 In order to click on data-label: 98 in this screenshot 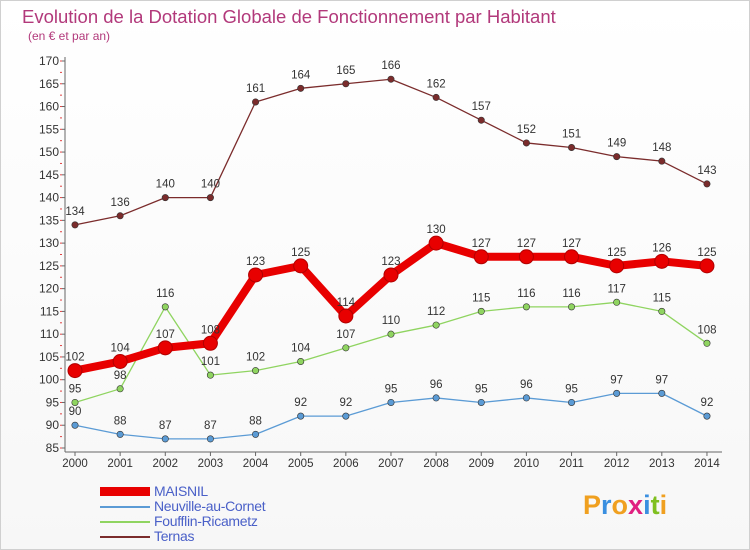, I will do `click(120, 376)`.